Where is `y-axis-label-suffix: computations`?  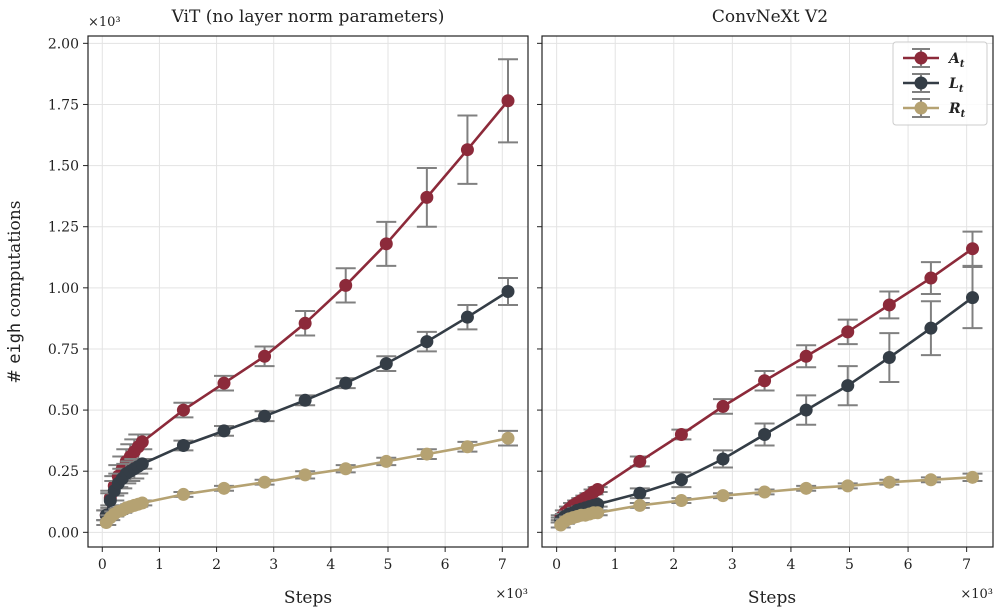
y-axis-label-suffix: computations is located at coordinates (15, 262).